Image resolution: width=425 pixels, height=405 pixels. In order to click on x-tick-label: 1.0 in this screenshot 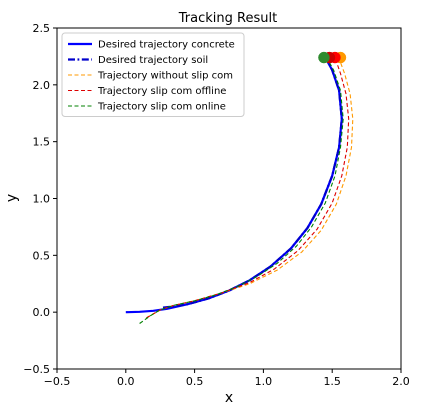, I will do `click(264, 381)`.